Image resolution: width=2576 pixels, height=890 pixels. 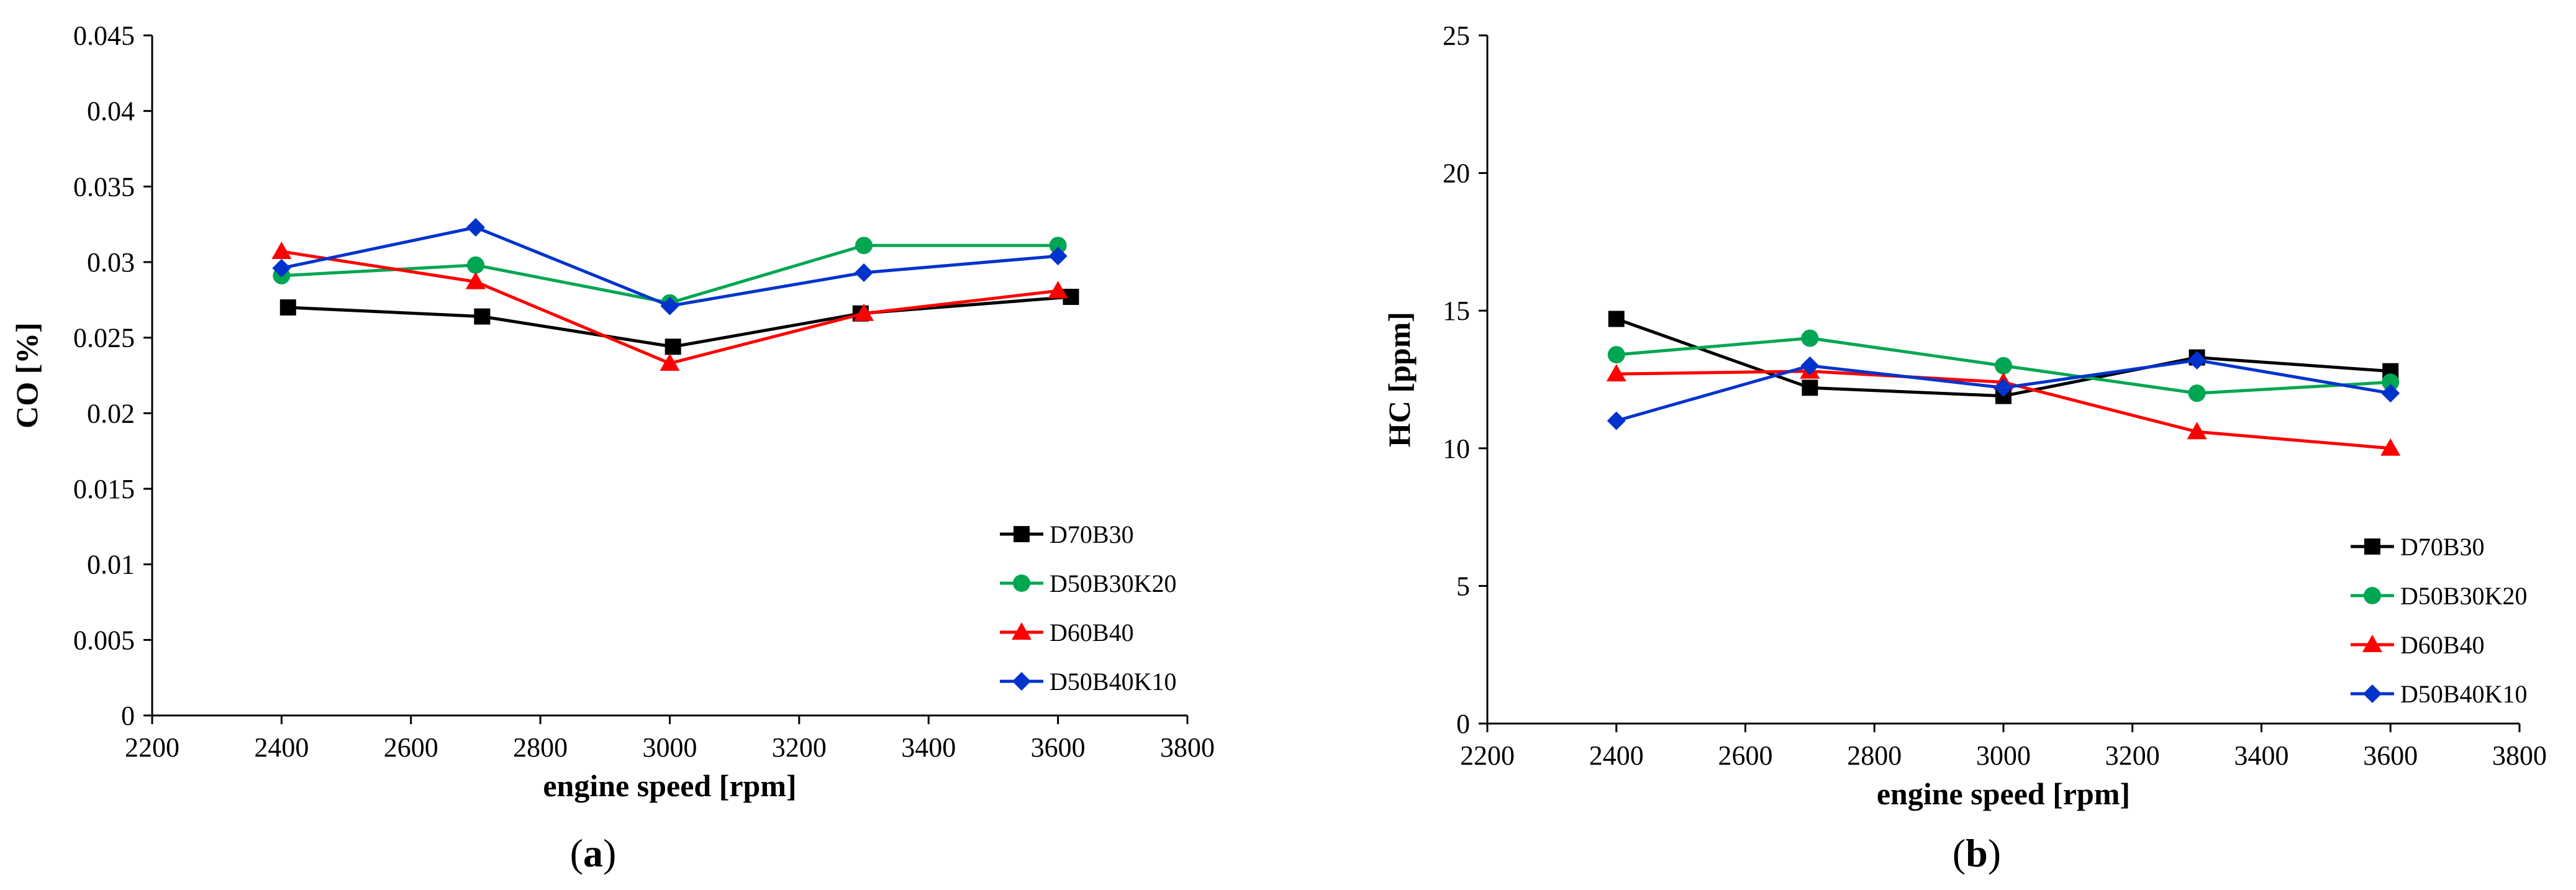 I want to click on series-d60b40, so click(x=669, y=306).